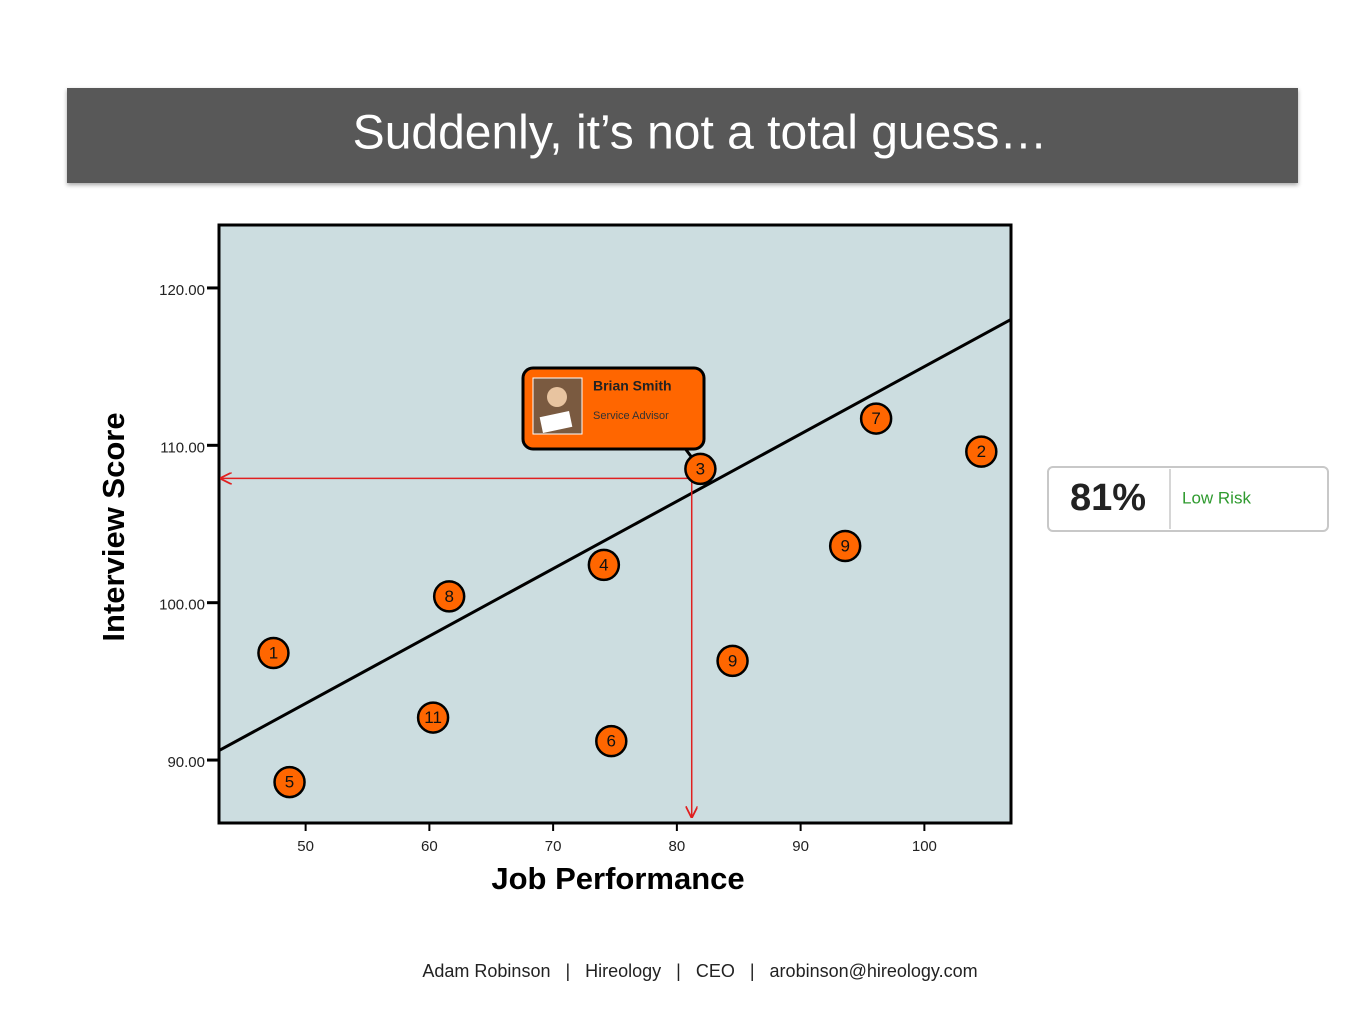 The image size is (1365, 1024). I want to click on risk-label: Low Risk, so click(1216, 497).